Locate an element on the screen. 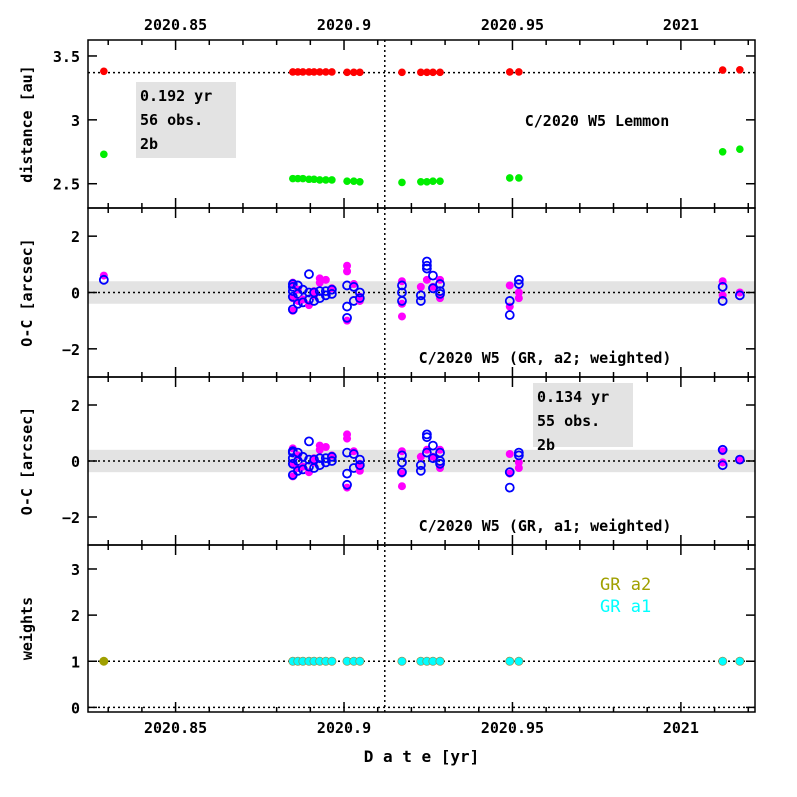  info-text: 56 obs. is located at coordinates (171, 120).